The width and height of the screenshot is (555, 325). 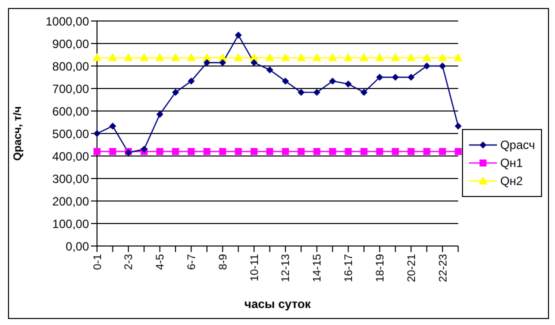 What do you see at coordinates (71, 156) in the screenshot?
I see `y-tick-label: 400,00` at bounding box center [71, 156].